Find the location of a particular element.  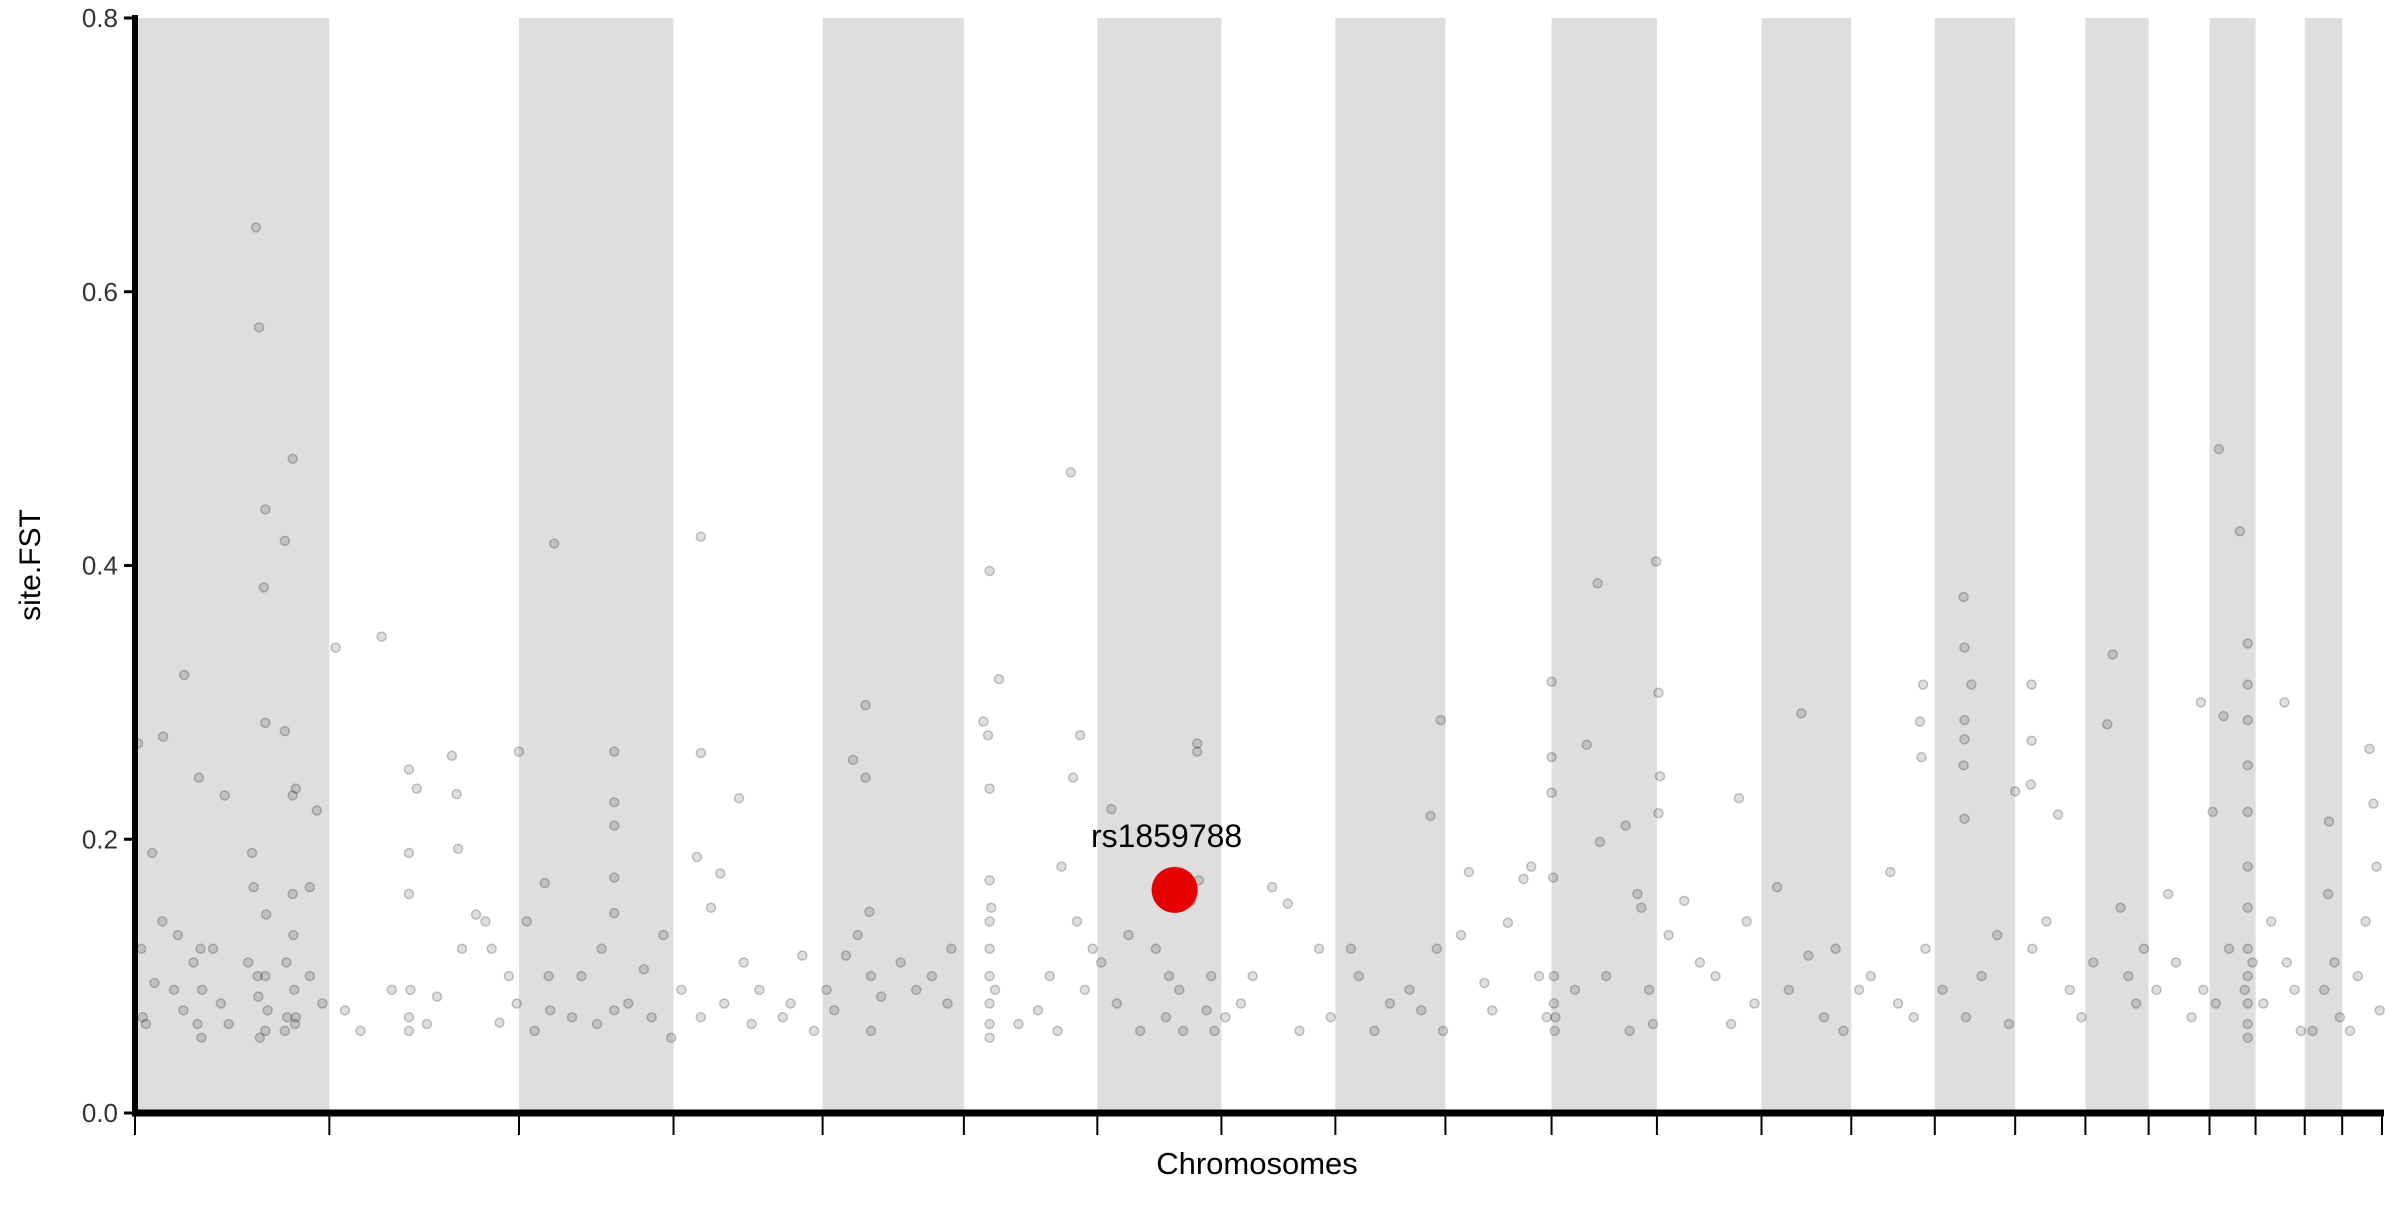

y-tick-label: 0.8 is located at coordinates (100, 18).